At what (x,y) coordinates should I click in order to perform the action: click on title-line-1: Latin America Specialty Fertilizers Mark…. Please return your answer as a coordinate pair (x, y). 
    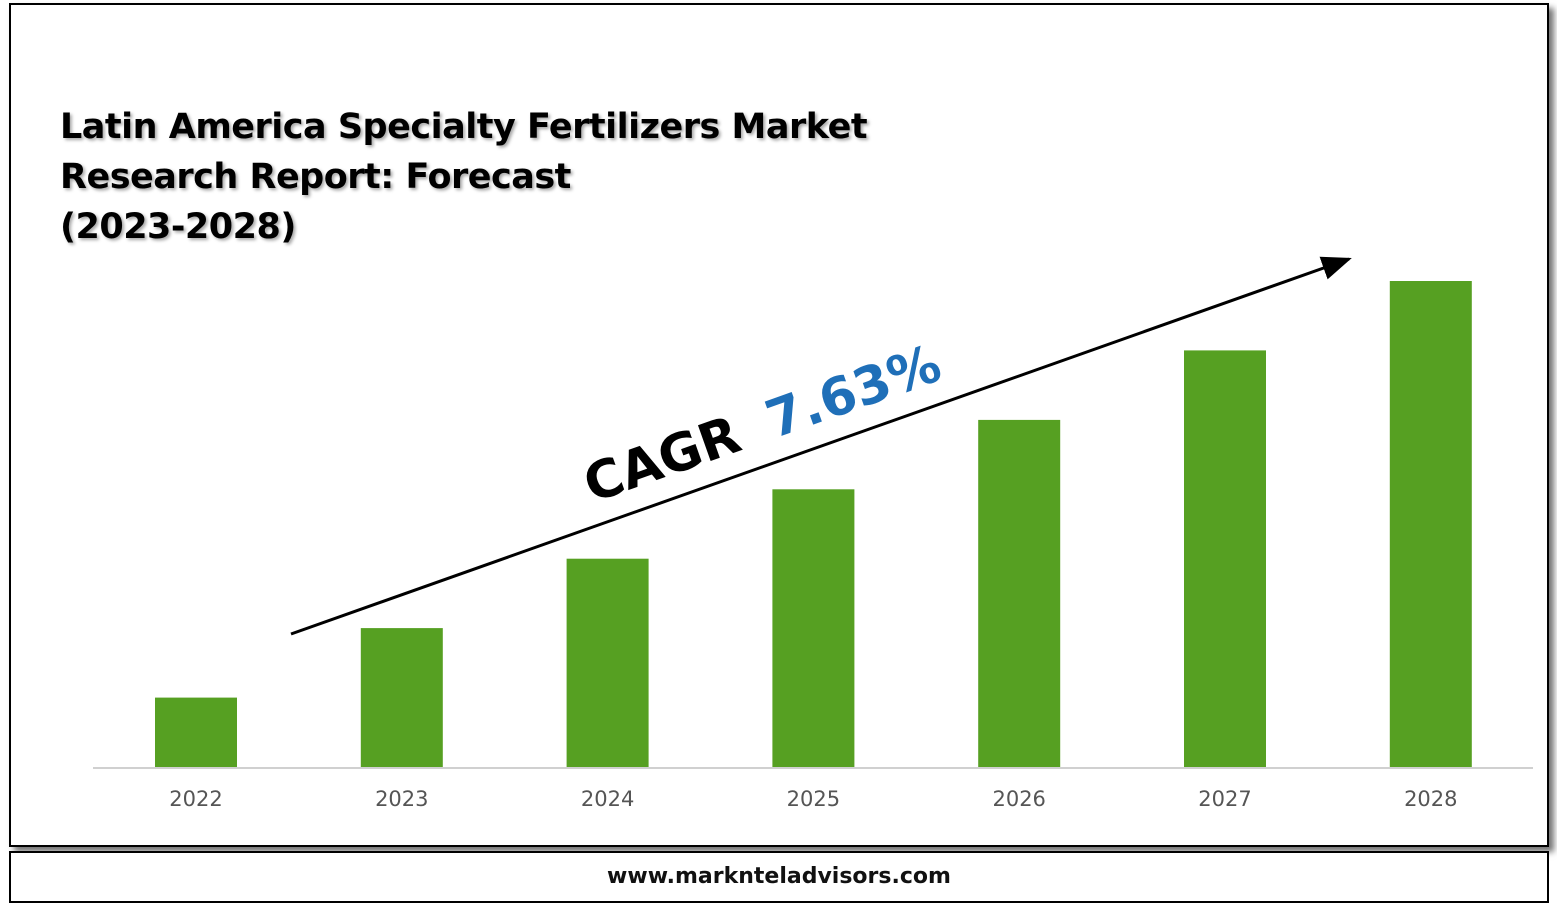
    Looking at the image, I should click on (464, 127).